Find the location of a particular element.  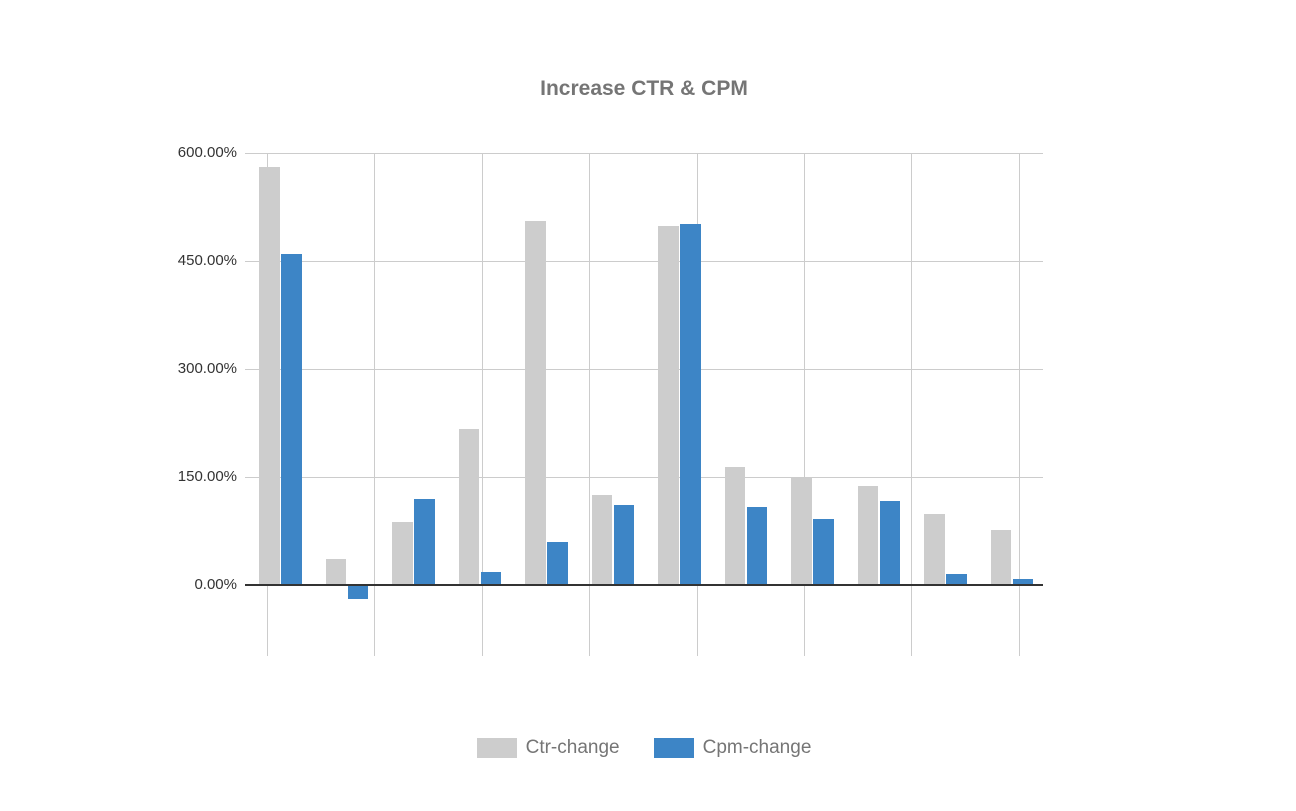

legend-item-cpm-change: Cpm-change is located at coordinates (732, 748).